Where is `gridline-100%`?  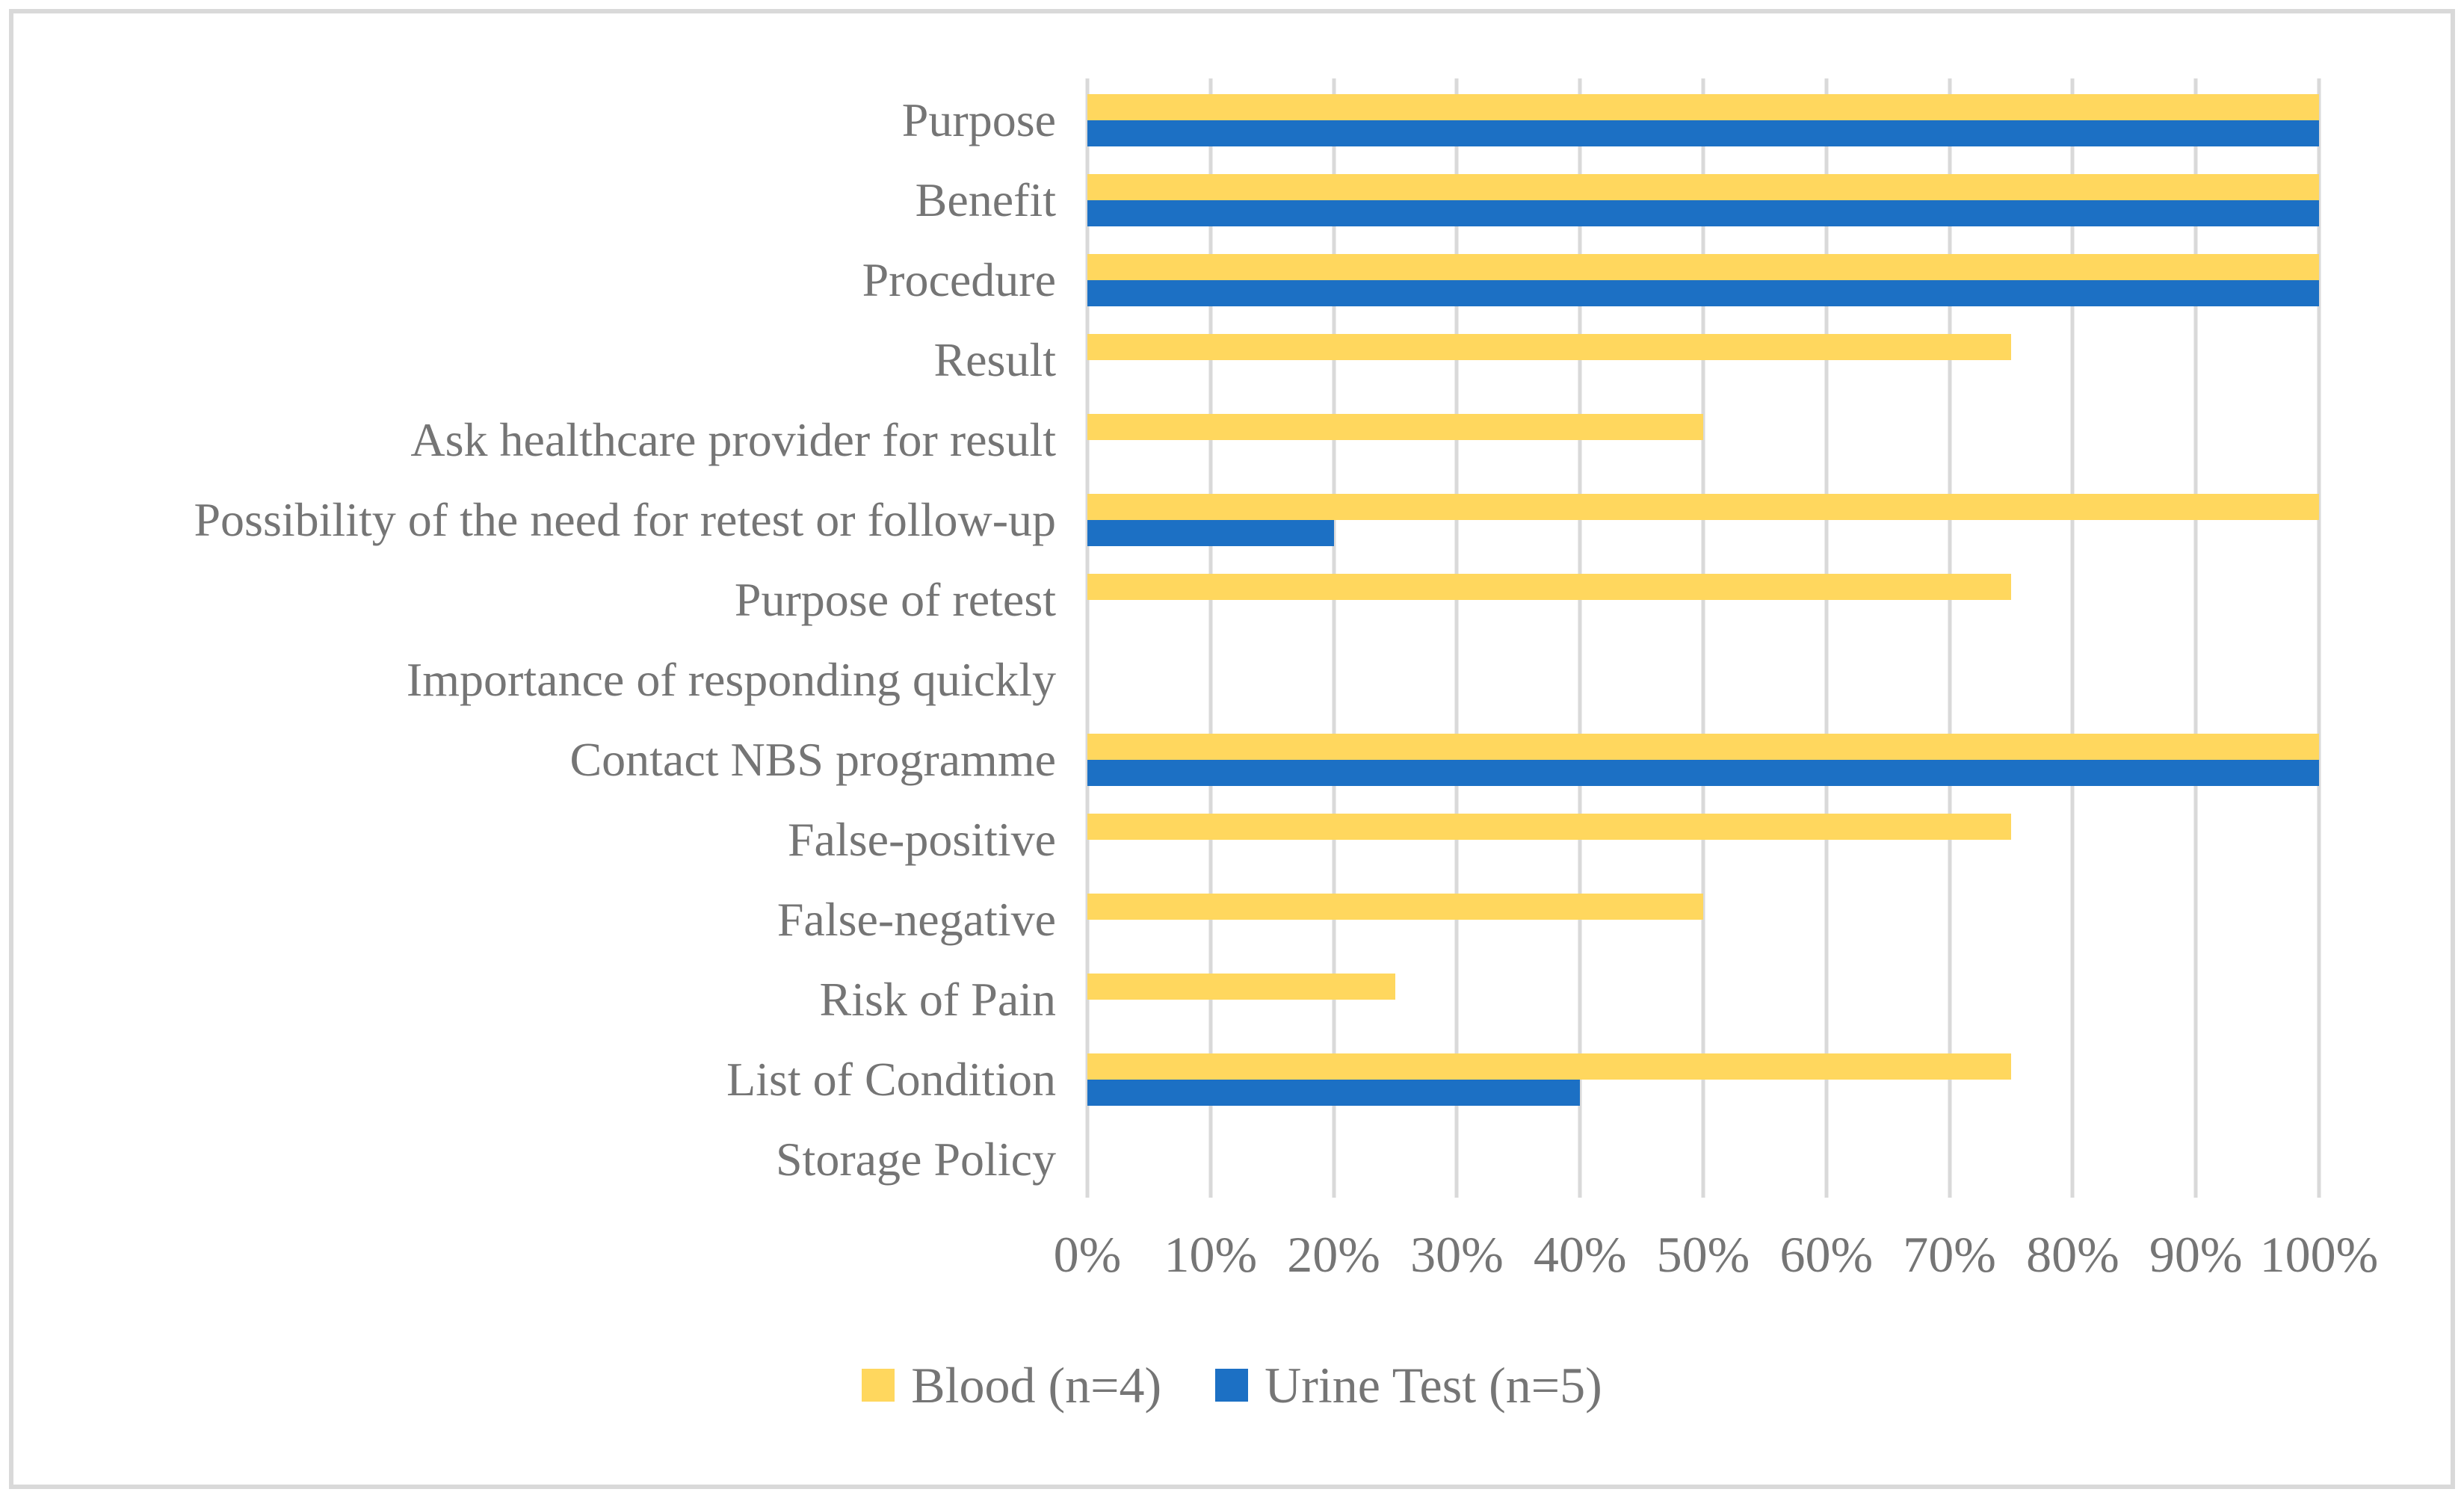
gridline-100% is located at coordinates (2319, 638).